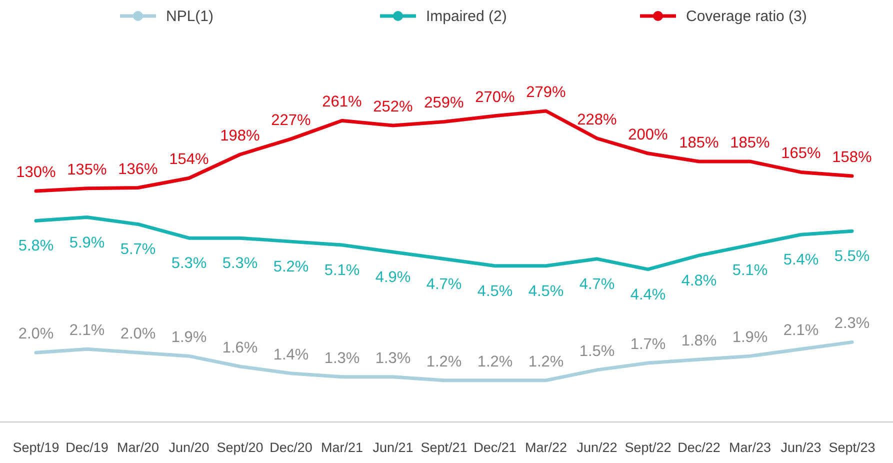  Describe the element at coordinates (852, 447) in the screenshot. I see `x-tick-label: Sept/23` at that location.